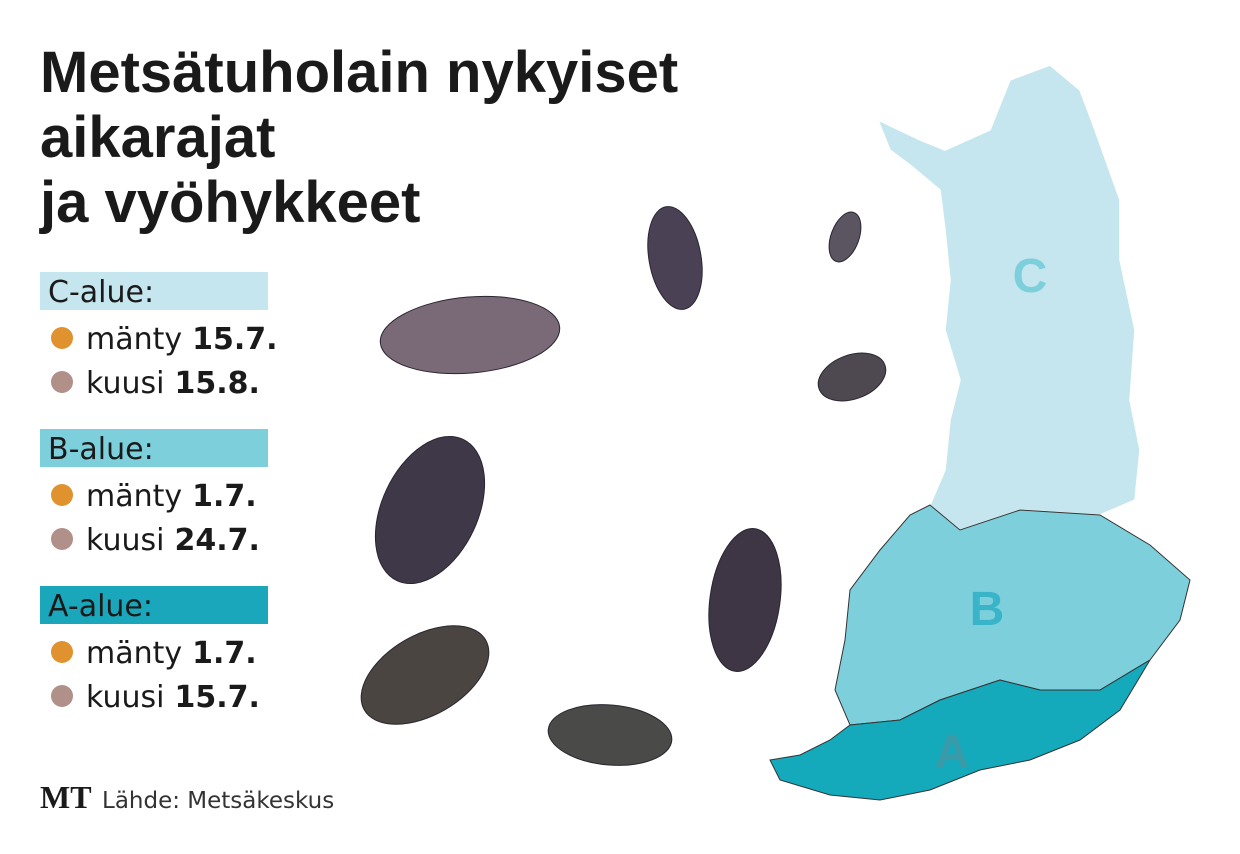 This screenshot has width=1240, height=854. I want to click on source: Lähde: Metsäkeskus, so click(218, 801).